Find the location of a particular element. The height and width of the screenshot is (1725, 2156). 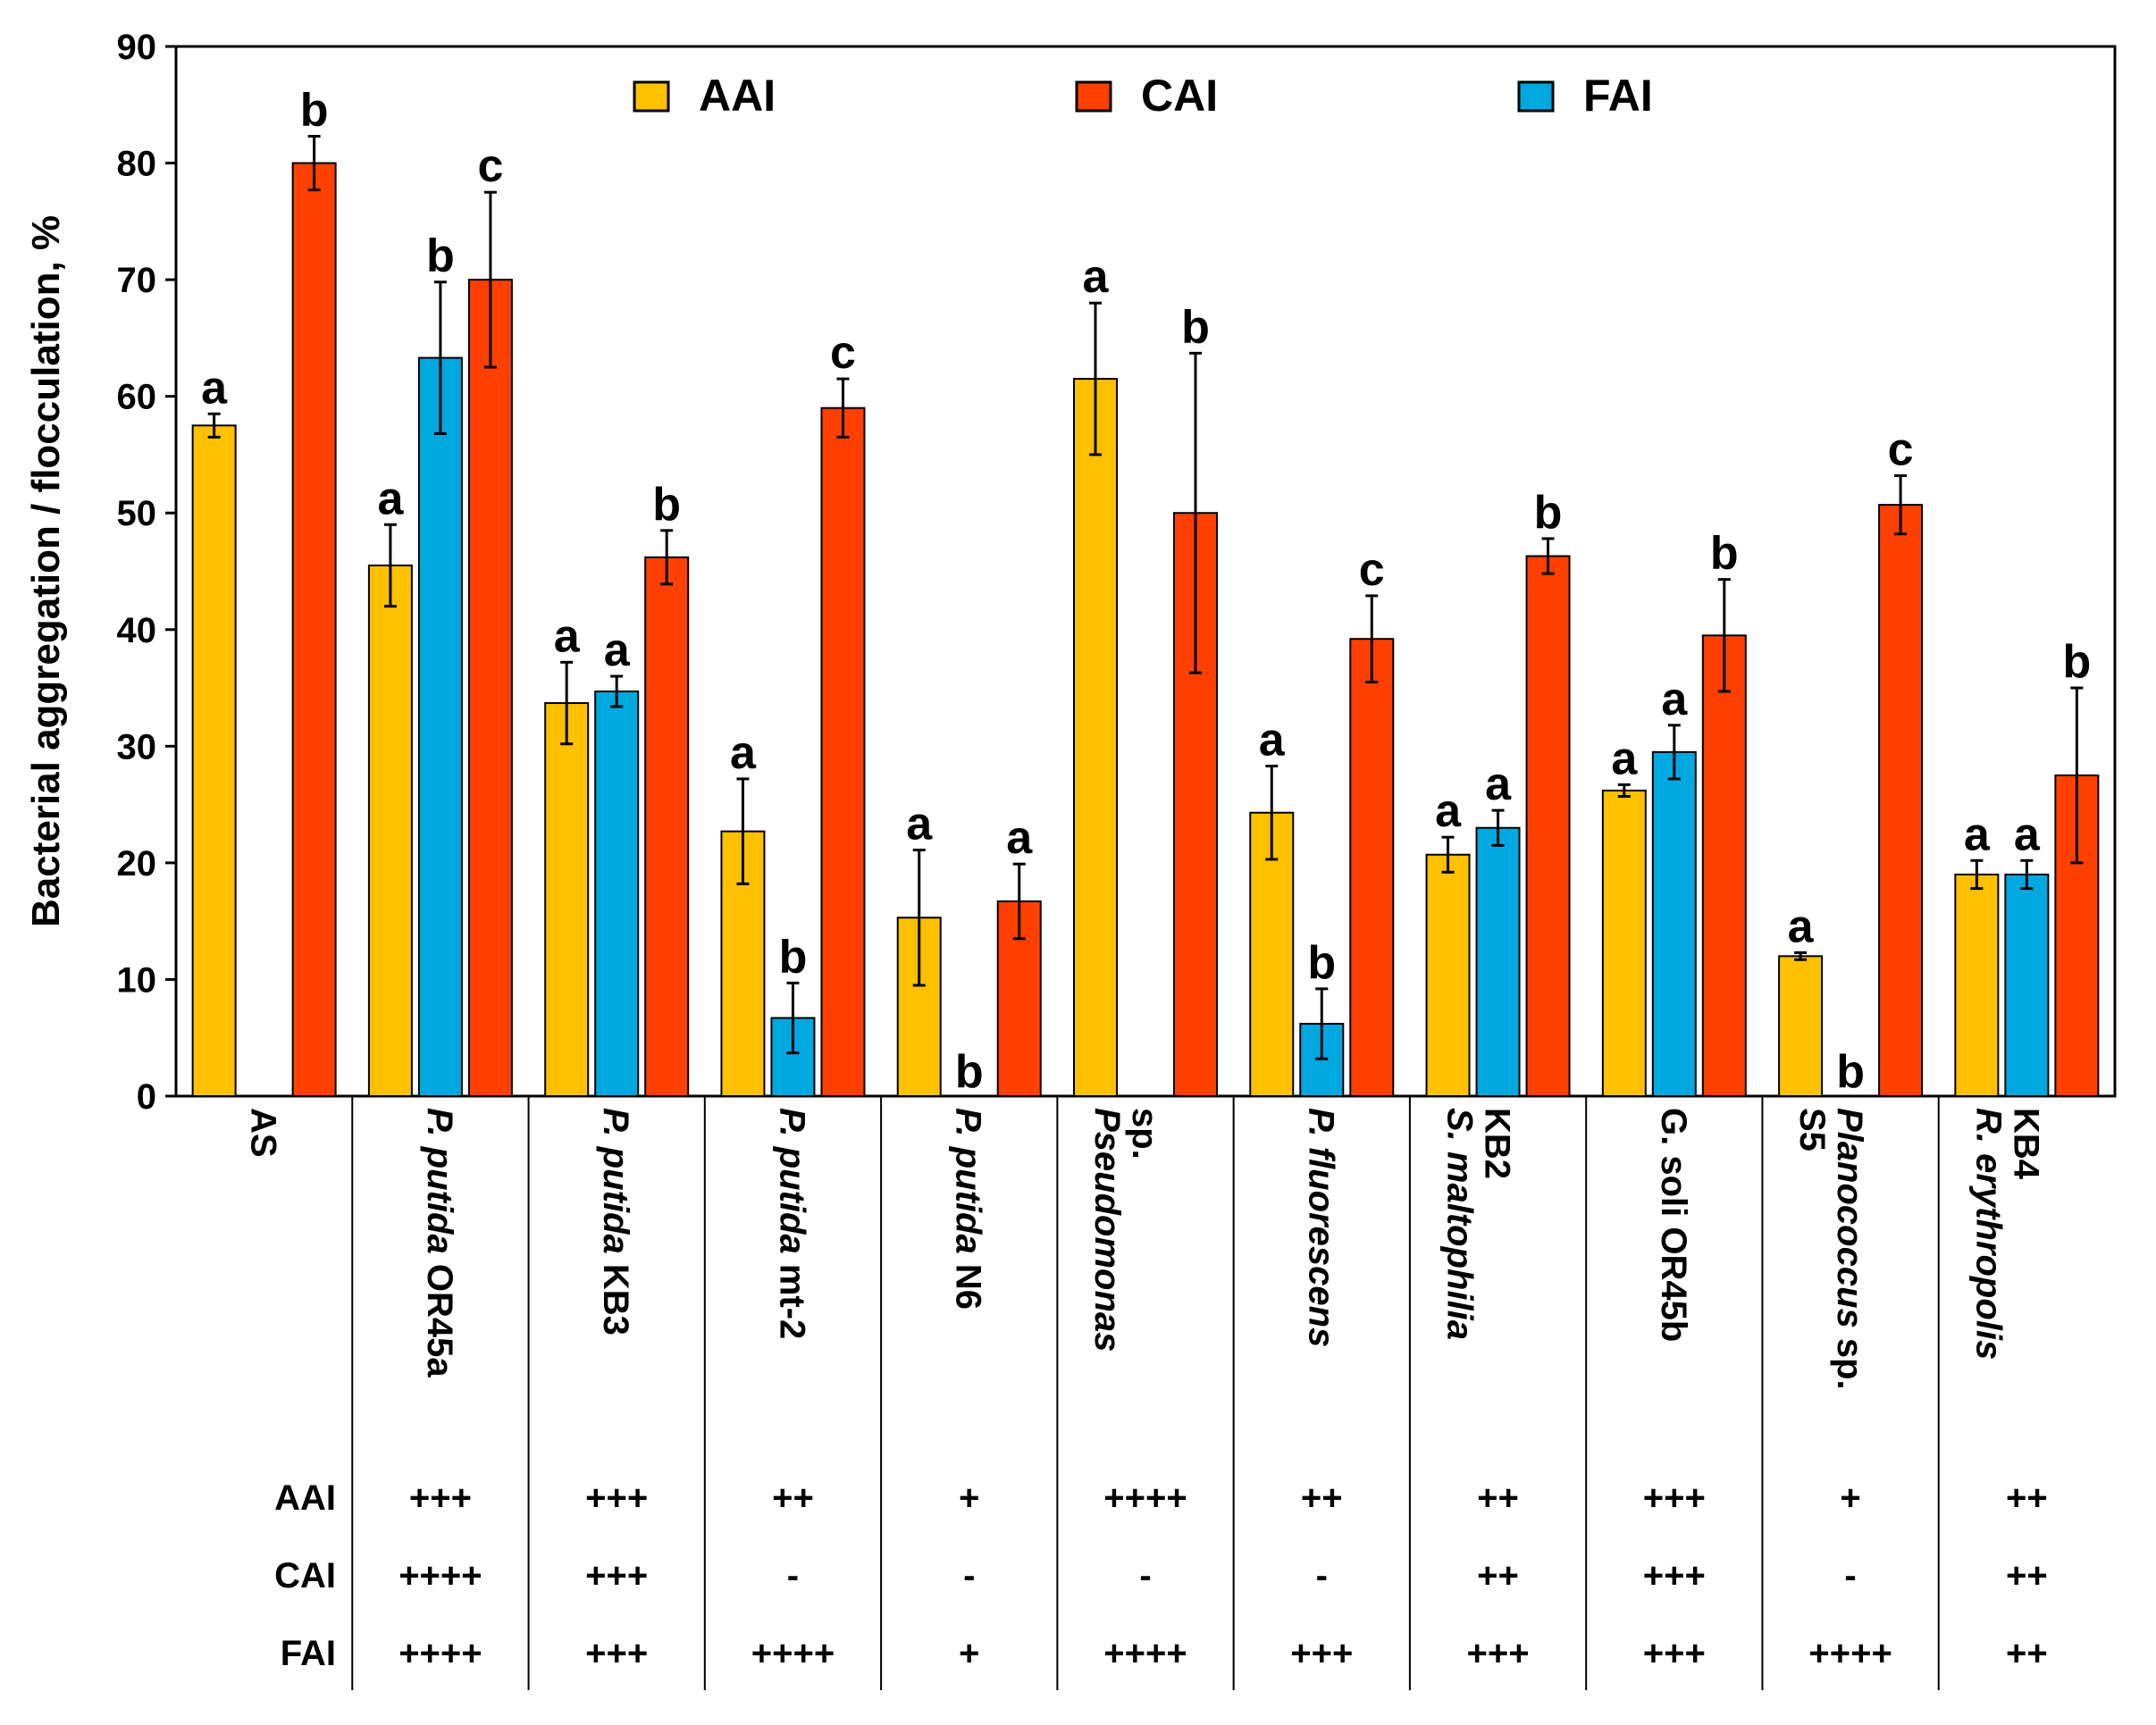

table-row-label: CAI is located at coordinates (305, 1575).